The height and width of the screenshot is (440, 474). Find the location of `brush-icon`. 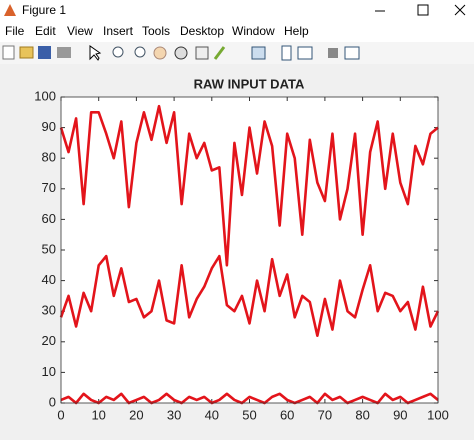

brush-icon is located at coordinates (219, 53).